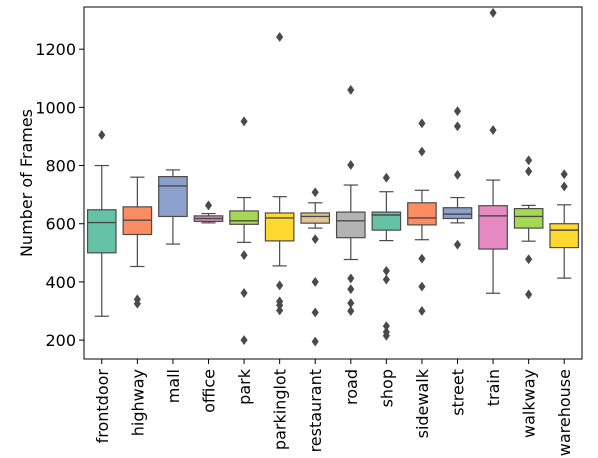 The image size is (598, 458). I want to click on x-tick-label-highway: highway, so click(137, 402).